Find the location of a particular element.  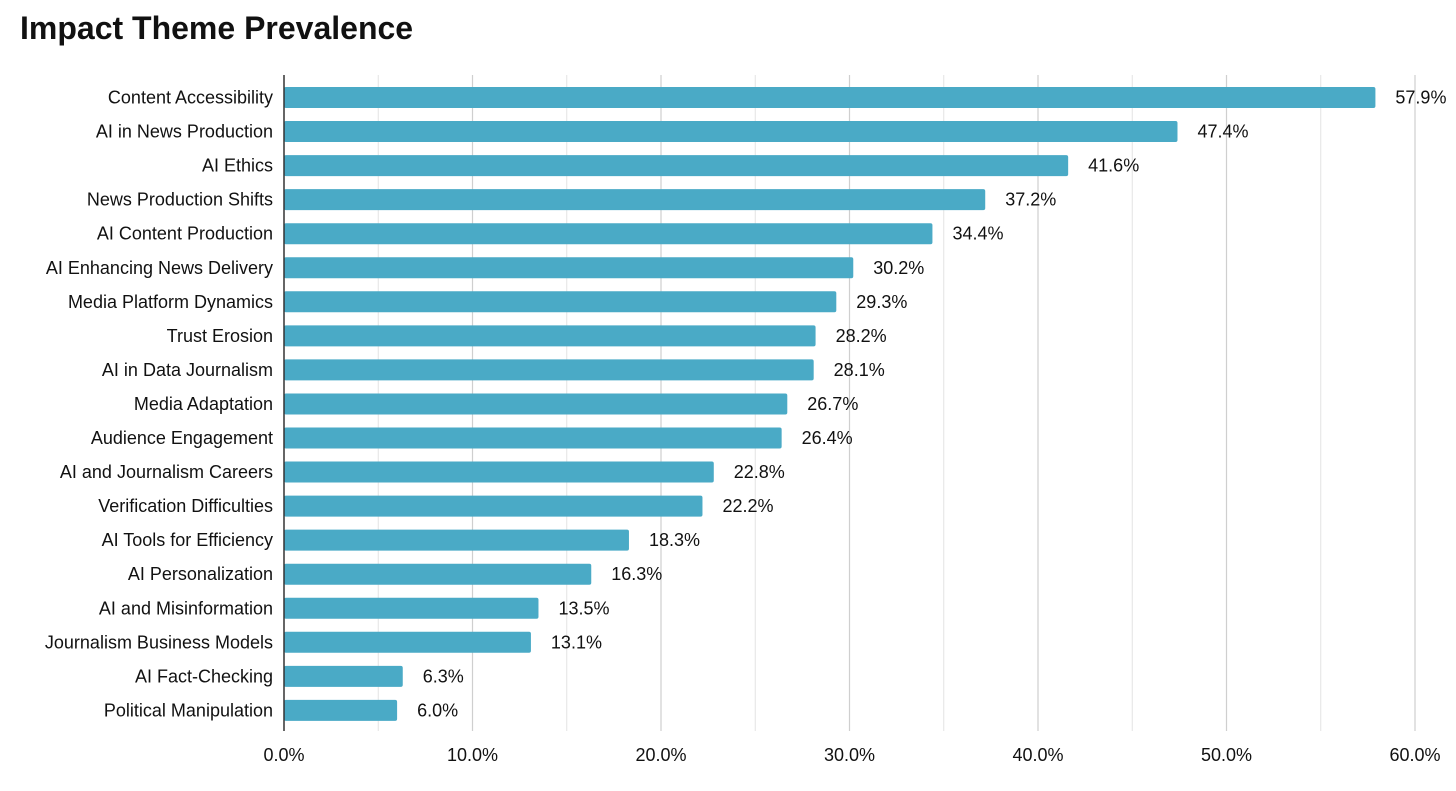

x-tick-label: 40.0% is located at coordinates (1037, 755).